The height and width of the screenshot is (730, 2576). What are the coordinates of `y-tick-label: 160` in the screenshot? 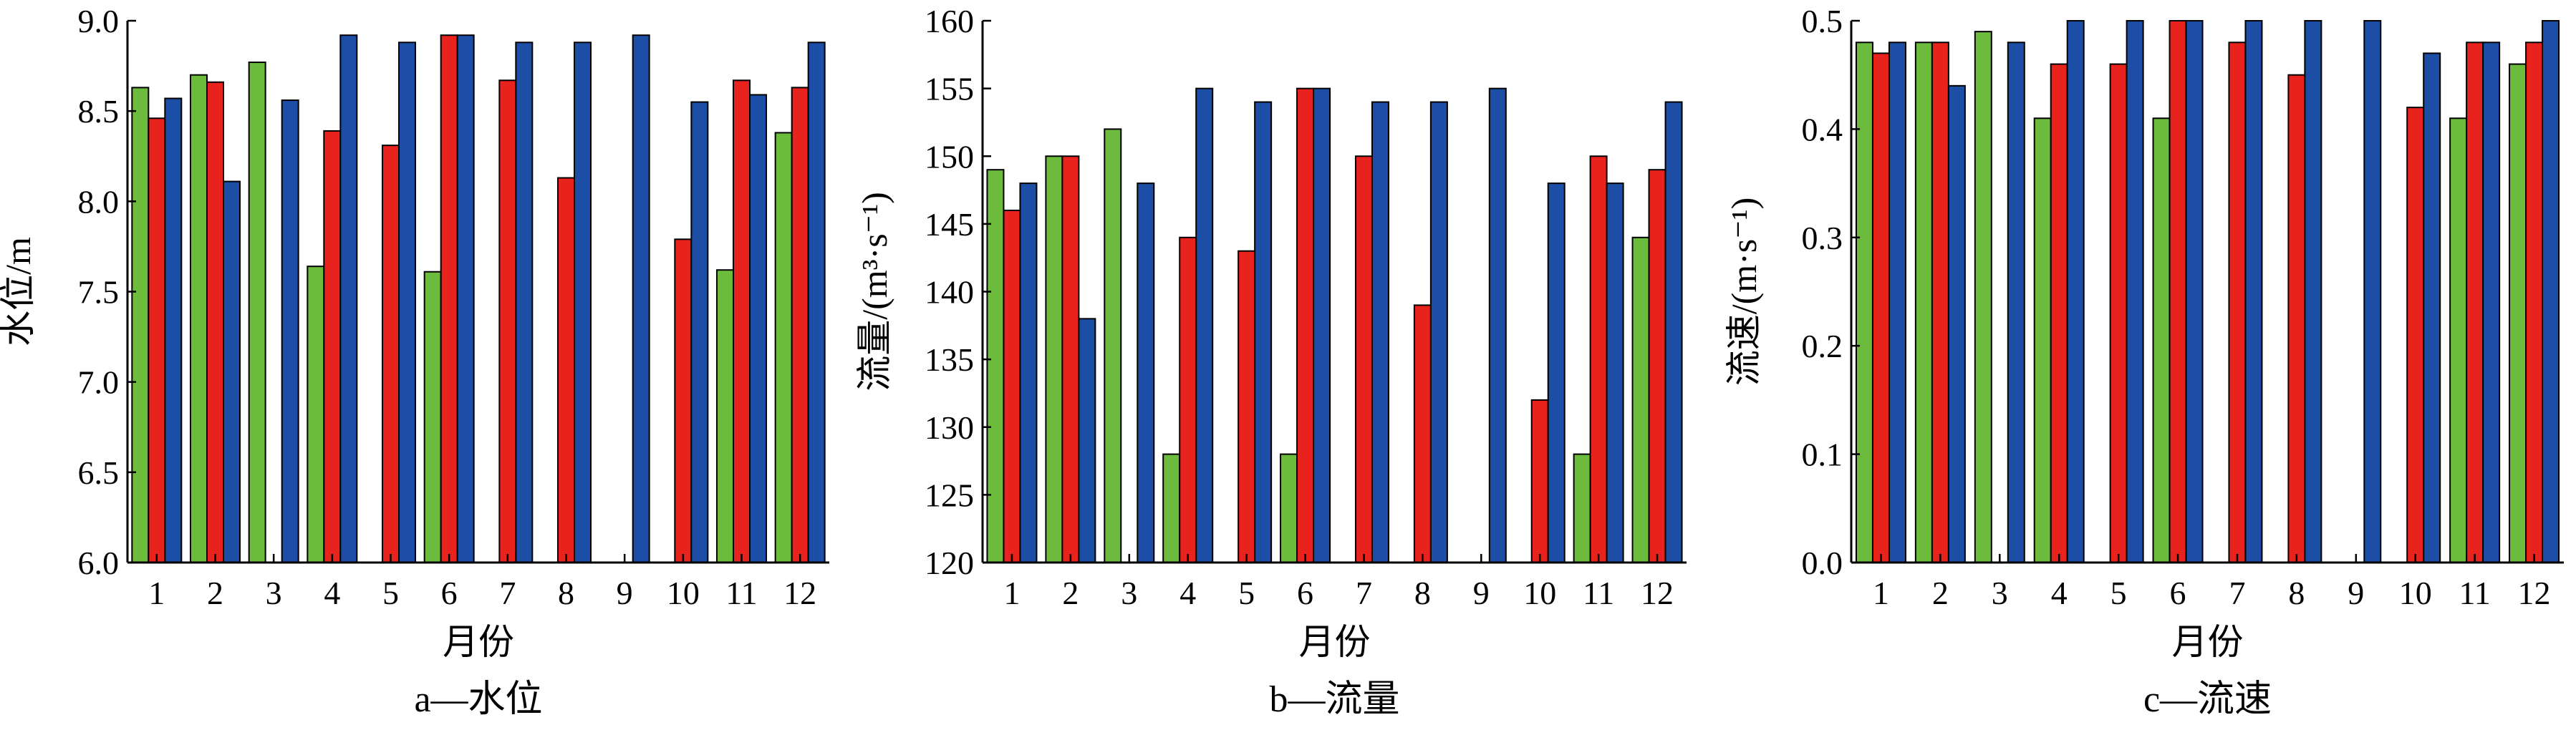 It's located at (950, 21).